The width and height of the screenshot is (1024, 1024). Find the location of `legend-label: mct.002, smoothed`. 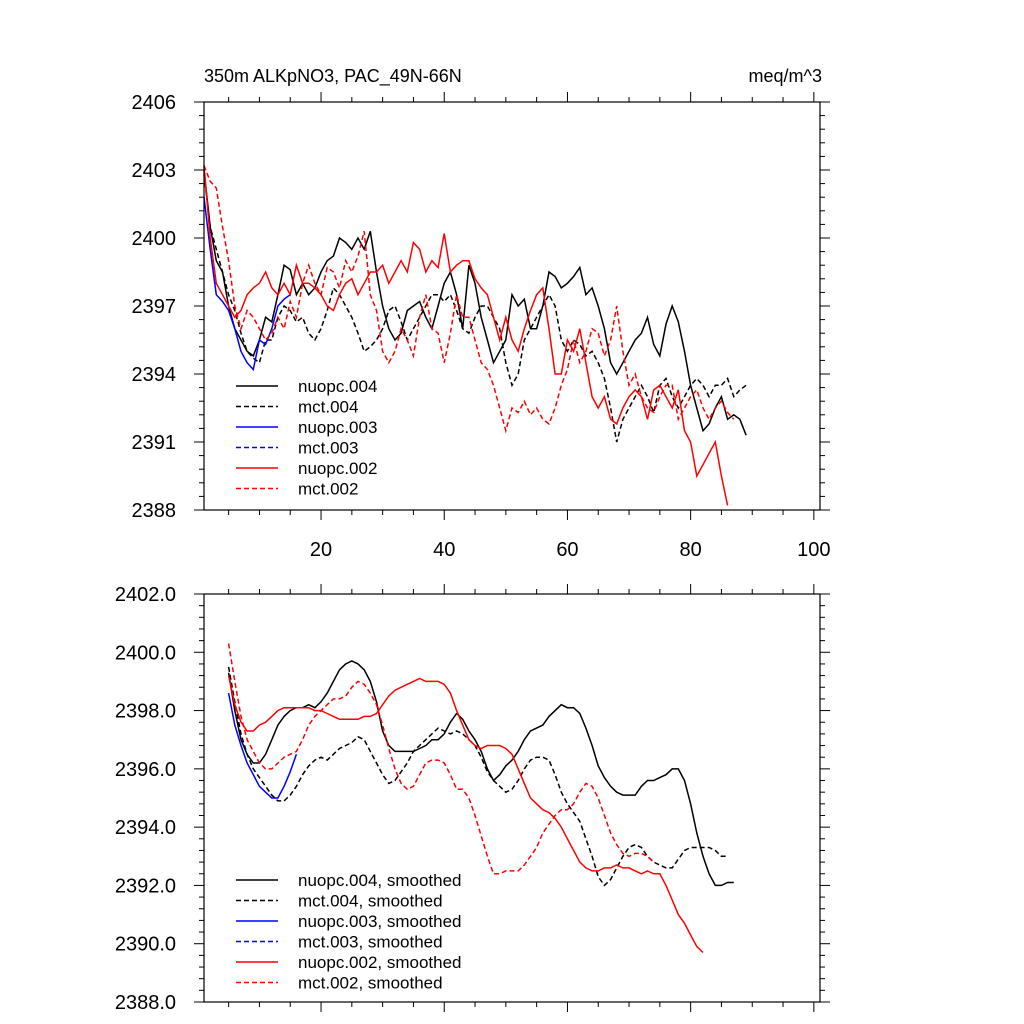

legend-label: mct.002, smoothed is located at coordinates (370, 983).